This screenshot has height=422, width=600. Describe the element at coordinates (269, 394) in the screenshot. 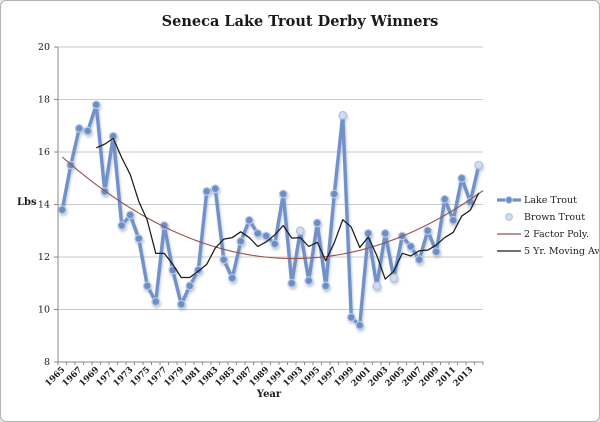

I see `x-axis-title: Year` at that location.